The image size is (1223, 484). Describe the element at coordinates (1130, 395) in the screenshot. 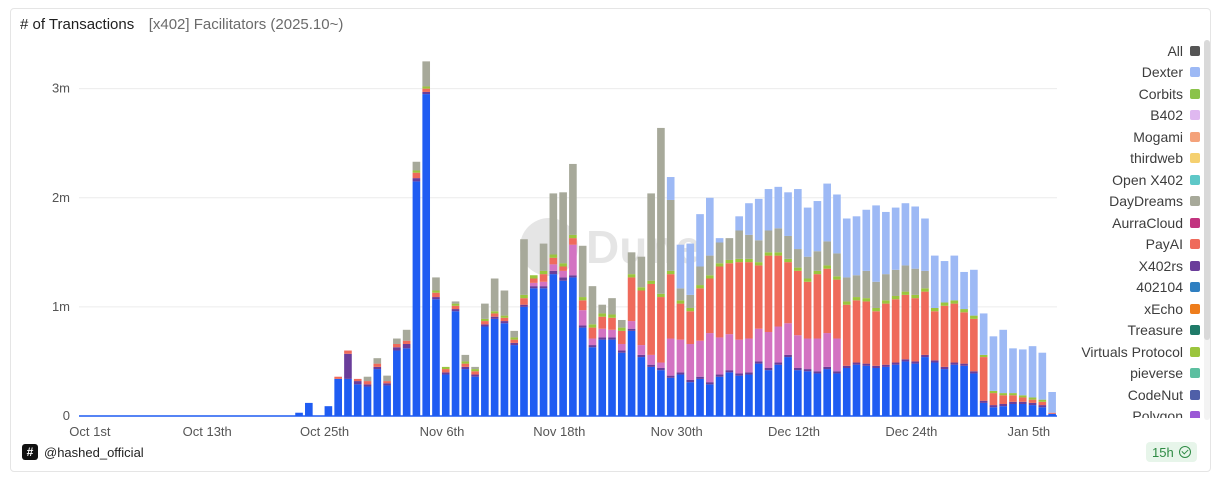

I see `legend-item: CodeNut` at that location.